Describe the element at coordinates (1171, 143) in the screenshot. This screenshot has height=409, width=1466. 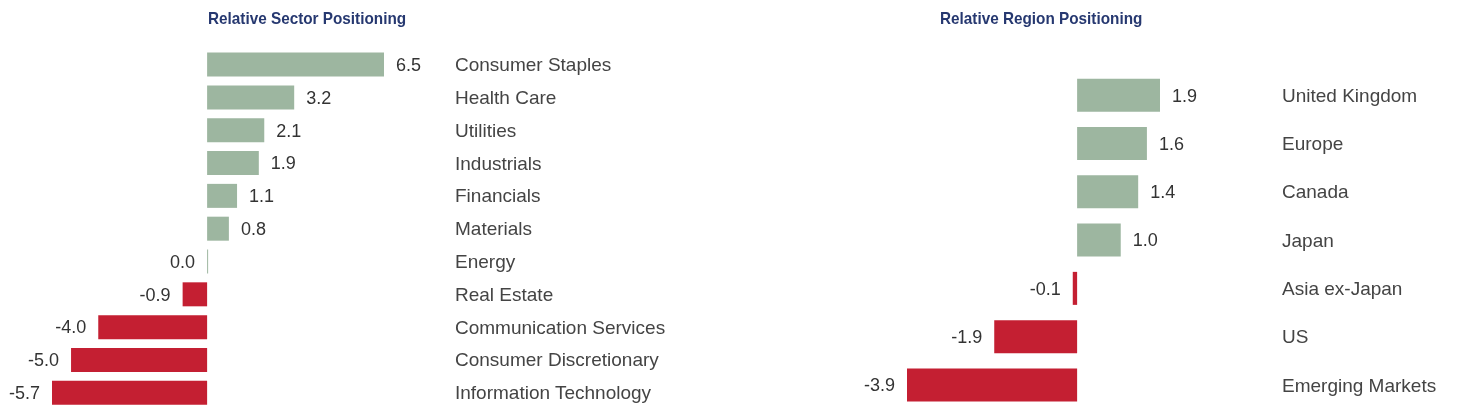
I see `data-label: 1.6` at that location.